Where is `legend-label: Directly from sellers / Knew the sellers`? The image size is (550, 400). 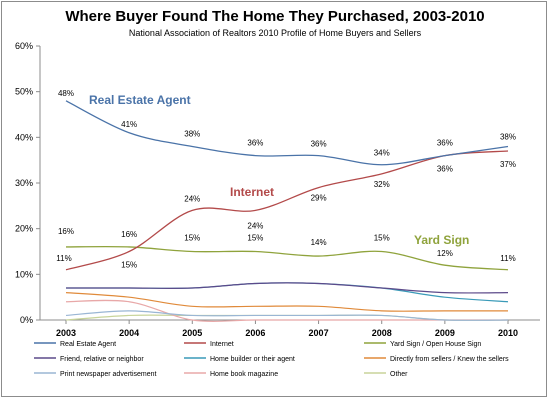 legend-label: Directly from sellers / Knew the sellers is located at coordinates (449, 359).